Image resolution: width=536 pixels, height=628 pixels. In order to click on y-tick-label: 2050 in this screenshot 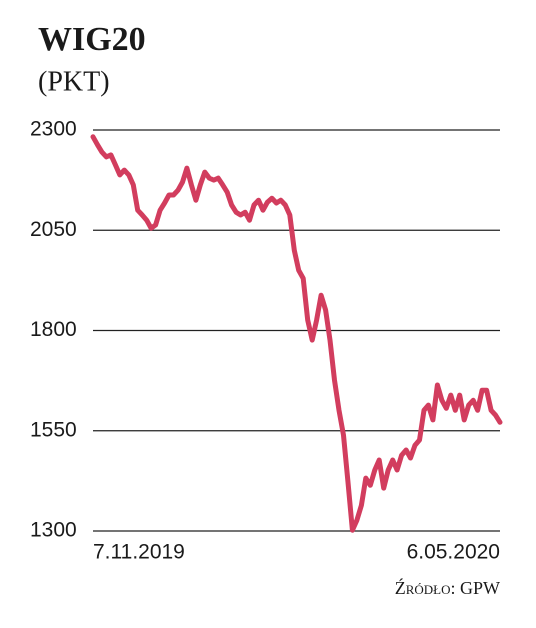, I will do `click(53, 229)`.